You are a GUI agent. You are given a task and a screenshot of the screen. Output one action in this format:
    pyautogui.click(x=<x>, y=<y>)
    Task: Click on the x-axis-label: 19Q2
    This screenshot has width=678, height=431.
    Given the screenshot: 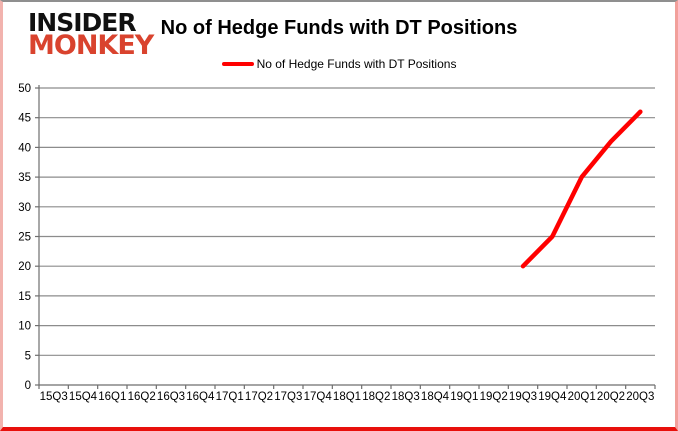 What is the action you would take?
    pyautogui.click(x=494, y=397)
    